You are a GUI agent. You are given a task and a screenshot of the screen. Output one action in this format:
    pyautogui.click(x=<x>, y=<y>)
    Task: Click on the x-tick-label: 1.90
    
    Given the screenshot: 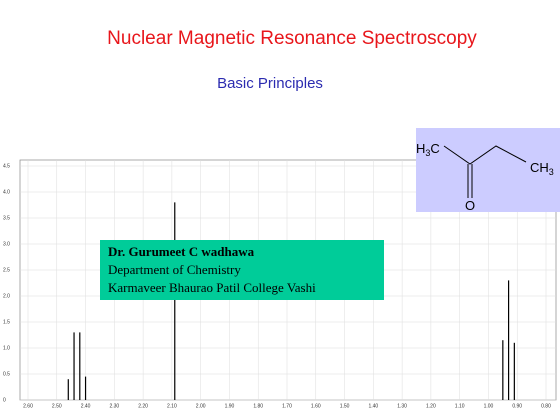 What is the action you would take?
    pyautogui.click(x=230, y=406)
    